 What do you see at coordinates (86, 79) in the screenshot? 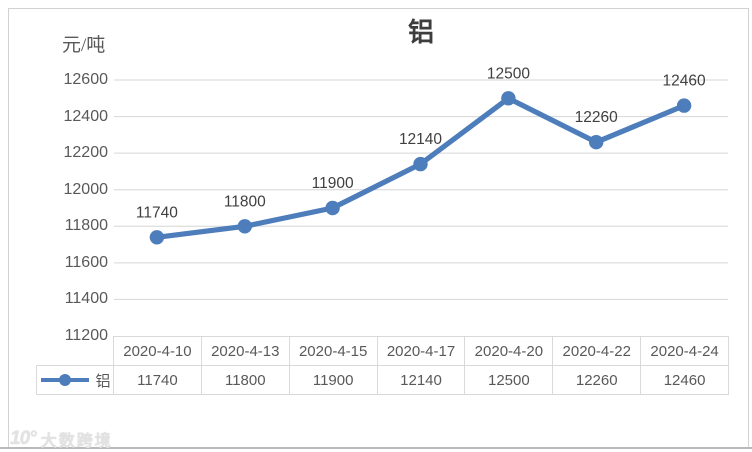
I see `y-axis-tick-label: 12600` at bounding box center [86, 79].